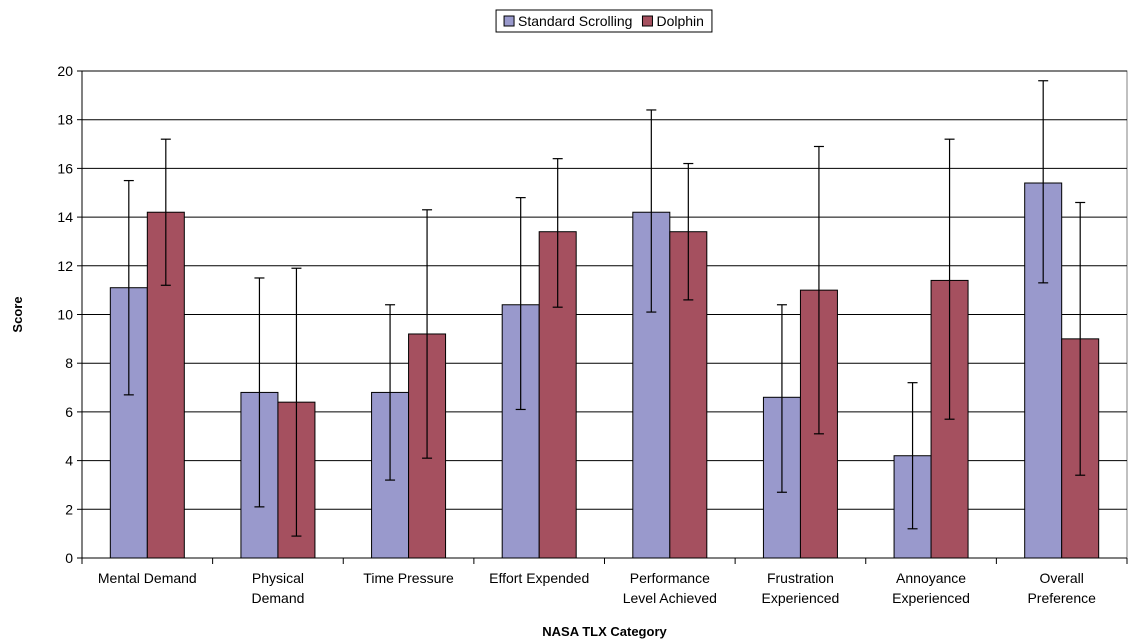  Describe the element at coordinates (670, 588) in the screenshot. I see `x-tick-label: Performance Level Achieved` at that location.